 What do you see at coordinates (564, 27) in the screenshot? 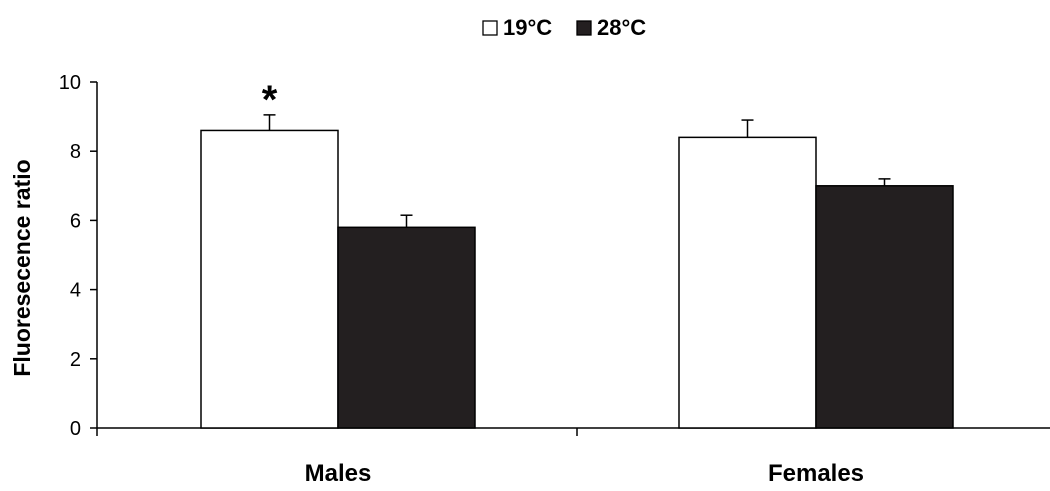
I see `legend: 19°C 28°C` at bounding box center [564, 27].